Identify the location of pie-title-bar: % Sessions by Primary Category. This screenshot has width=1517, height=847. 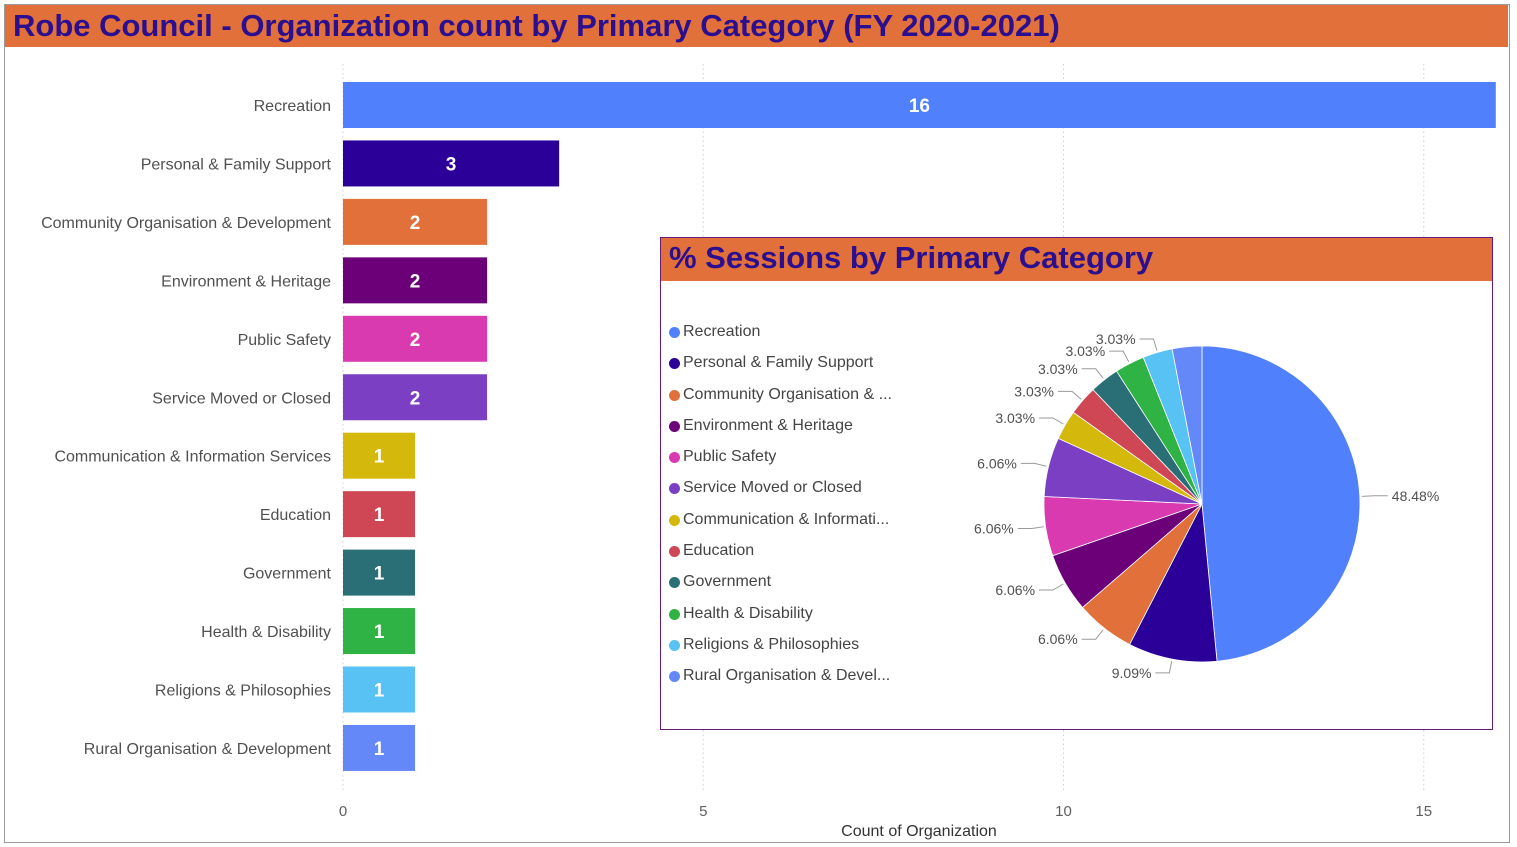
(1076, 259).